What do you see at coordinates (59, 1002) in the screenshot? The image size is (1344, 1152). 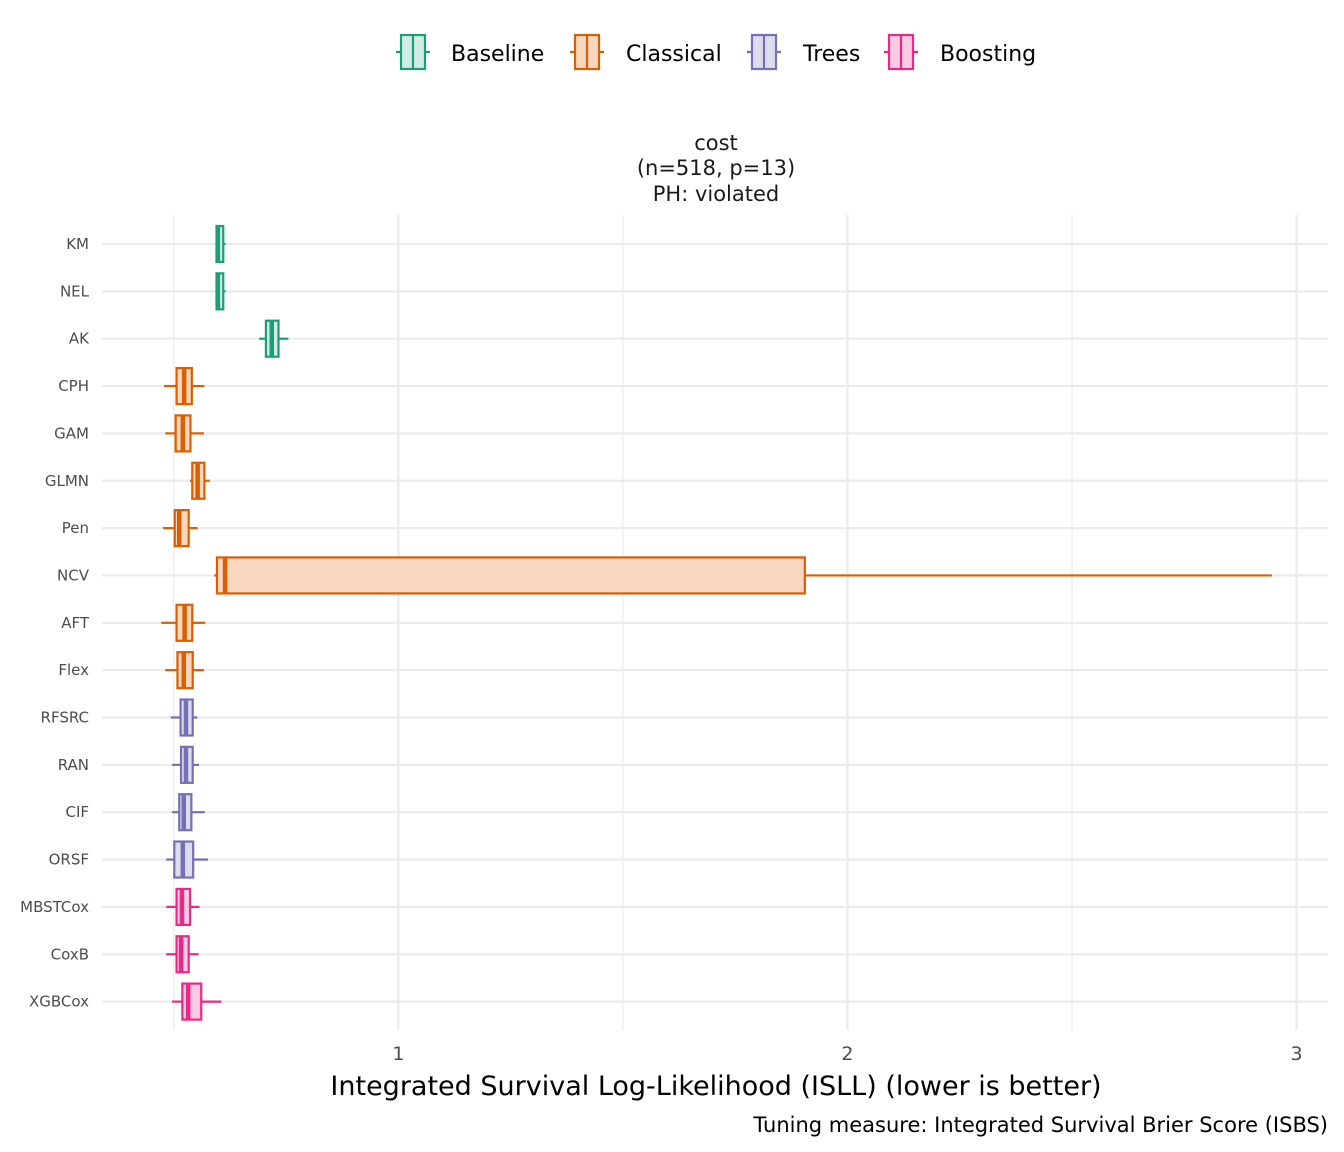 I see `y-tick-label: XGBCox` at bounding box center [59, 1002].